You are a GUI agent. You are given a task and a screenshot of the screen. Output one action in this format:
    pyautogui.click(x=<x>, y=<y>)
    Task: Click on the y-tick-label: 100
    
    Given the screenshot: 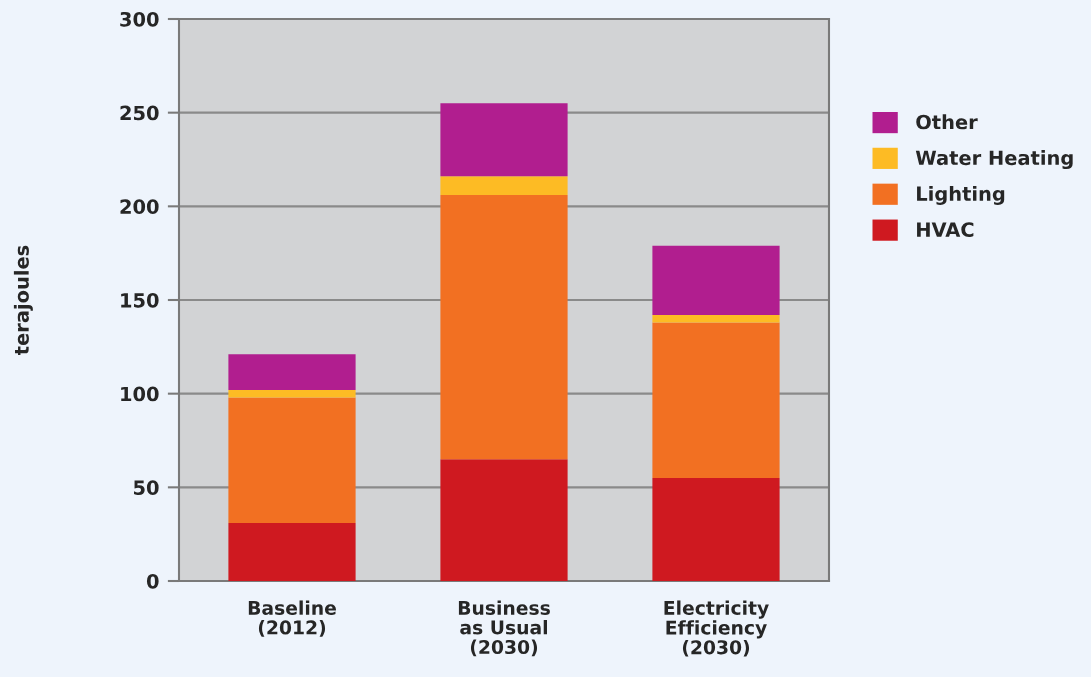 What is the action you would take?
    pyautogui.click(x=140, y=394)
    